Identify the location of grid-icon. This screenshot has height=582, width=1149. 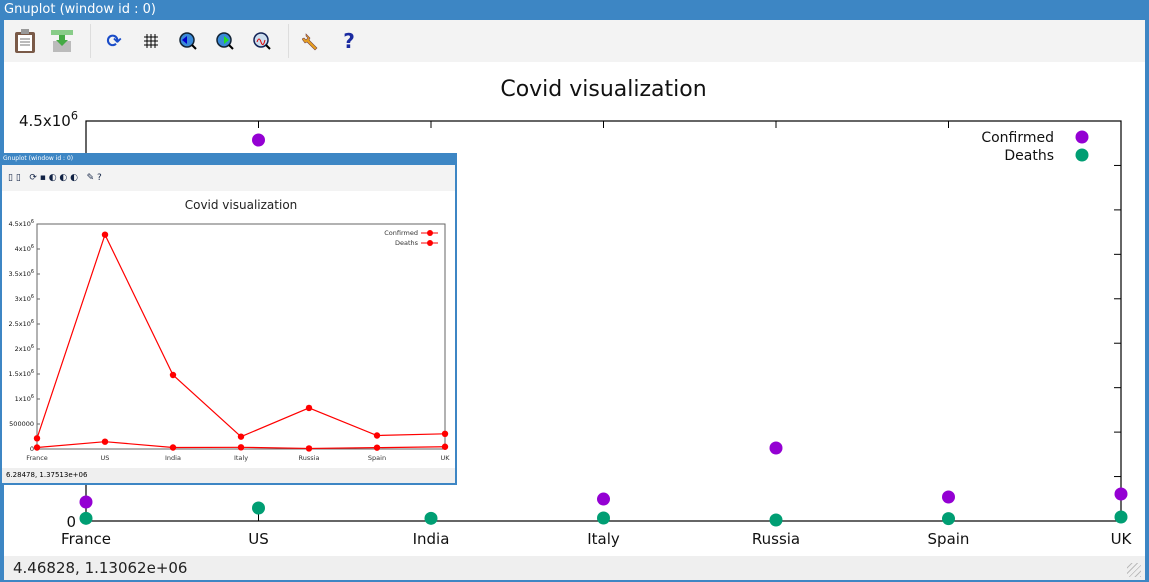
(151, 41).